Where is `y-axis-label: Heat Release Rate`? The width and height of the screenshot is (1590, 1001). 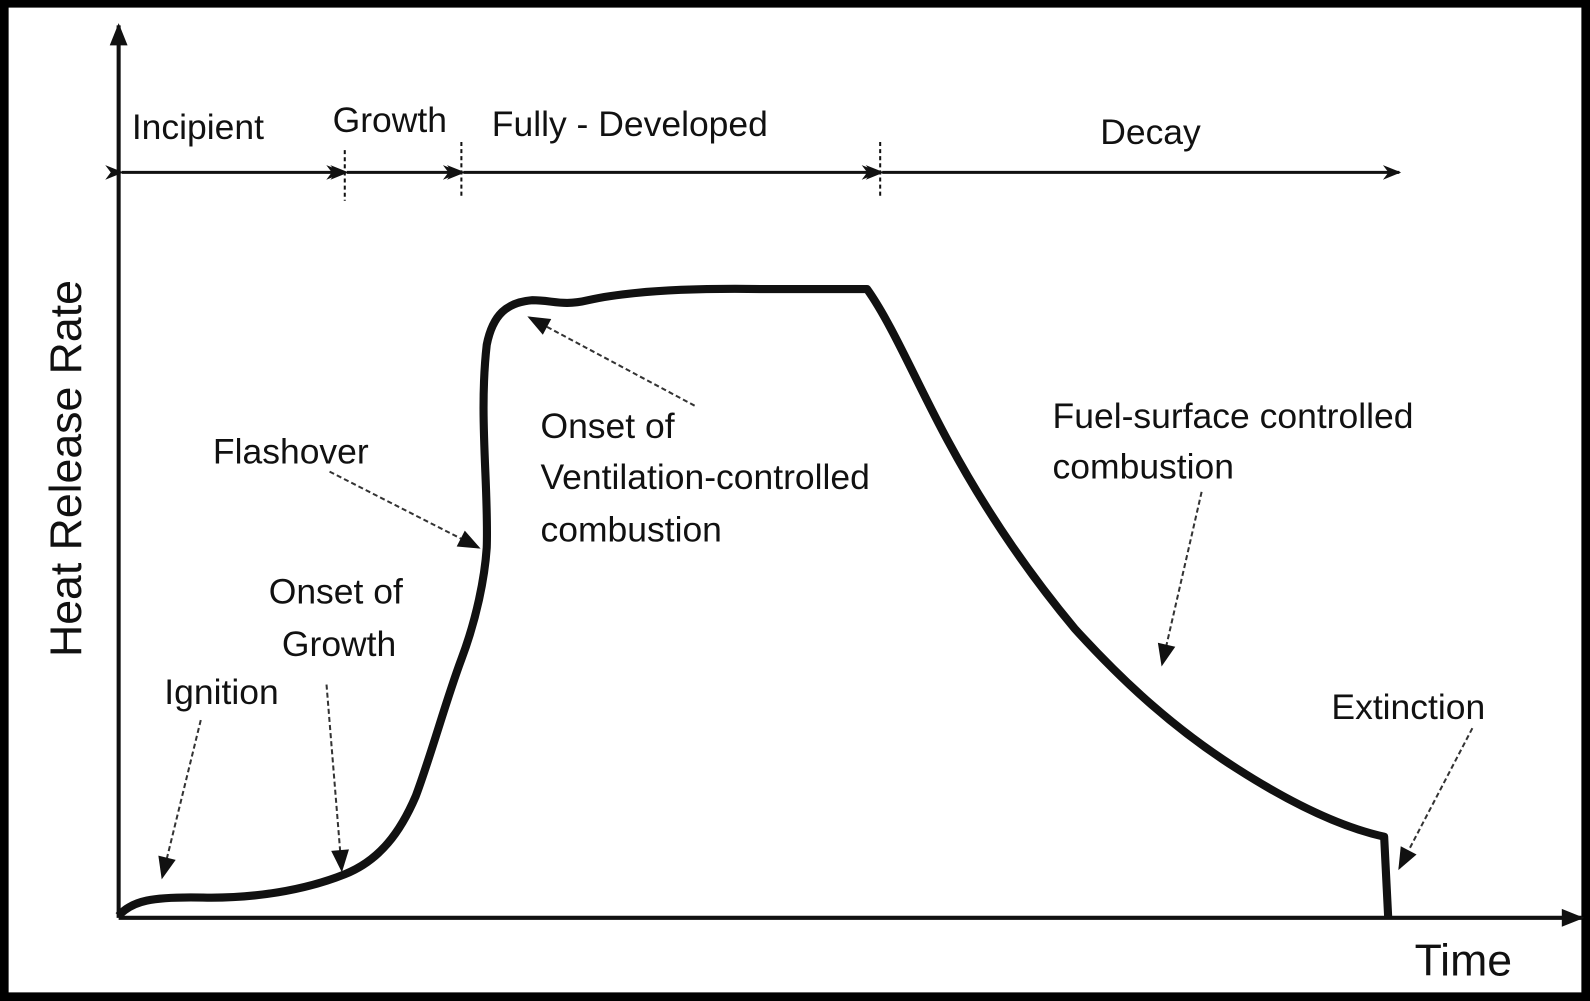
y-axis-label: Heat Release Rate is located at coordinates (66, 468).